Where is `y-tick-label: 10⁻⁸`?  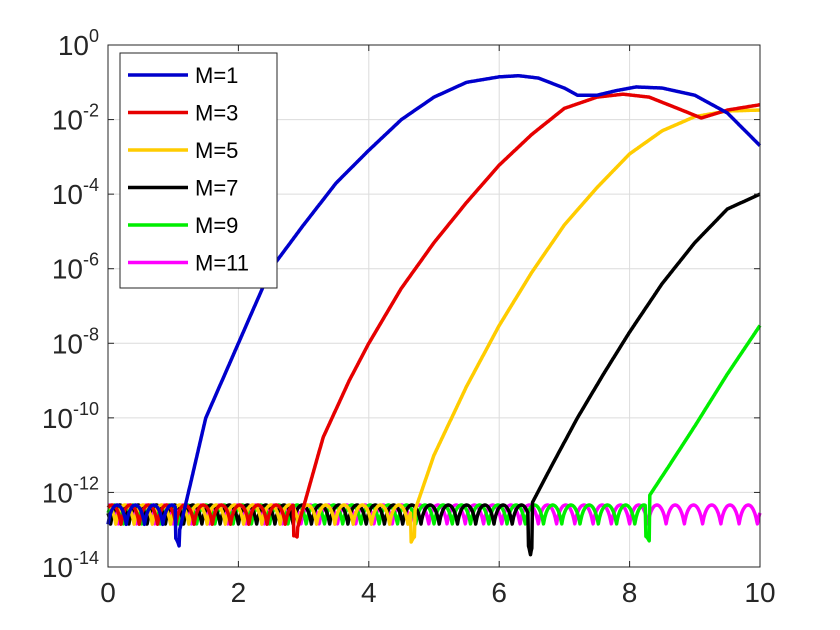
y-tick-label: 10⁻⁸ is located at coordinates (75, 341).